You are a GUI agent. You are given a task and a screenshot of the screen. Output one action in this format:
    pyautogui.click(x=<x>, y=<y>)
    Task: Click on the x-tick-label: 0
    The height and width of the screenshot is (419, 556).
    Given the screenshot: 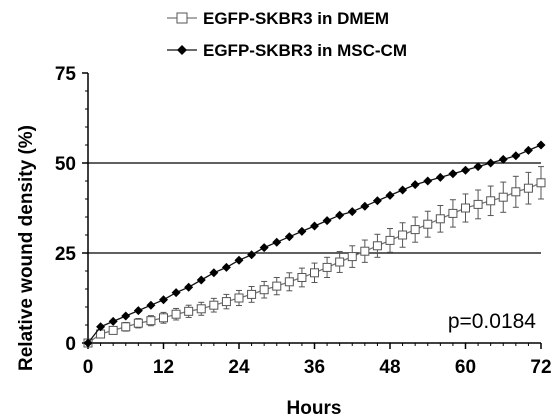 What is the action you would take?
    pyautogui.click(x=88, y=367)
    